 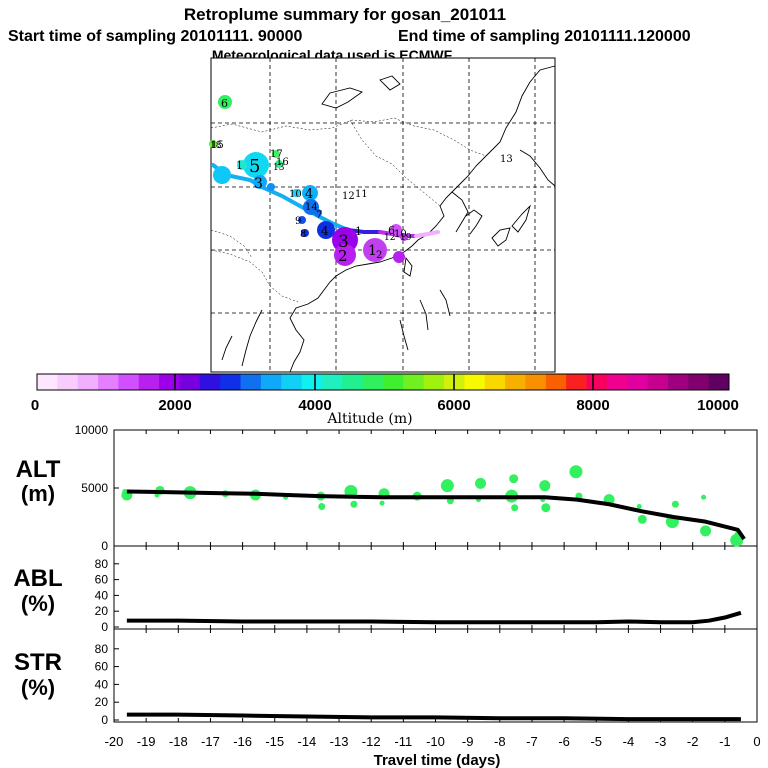 I want to click on y-tick-label: 5000, so click(x=94, y=488).